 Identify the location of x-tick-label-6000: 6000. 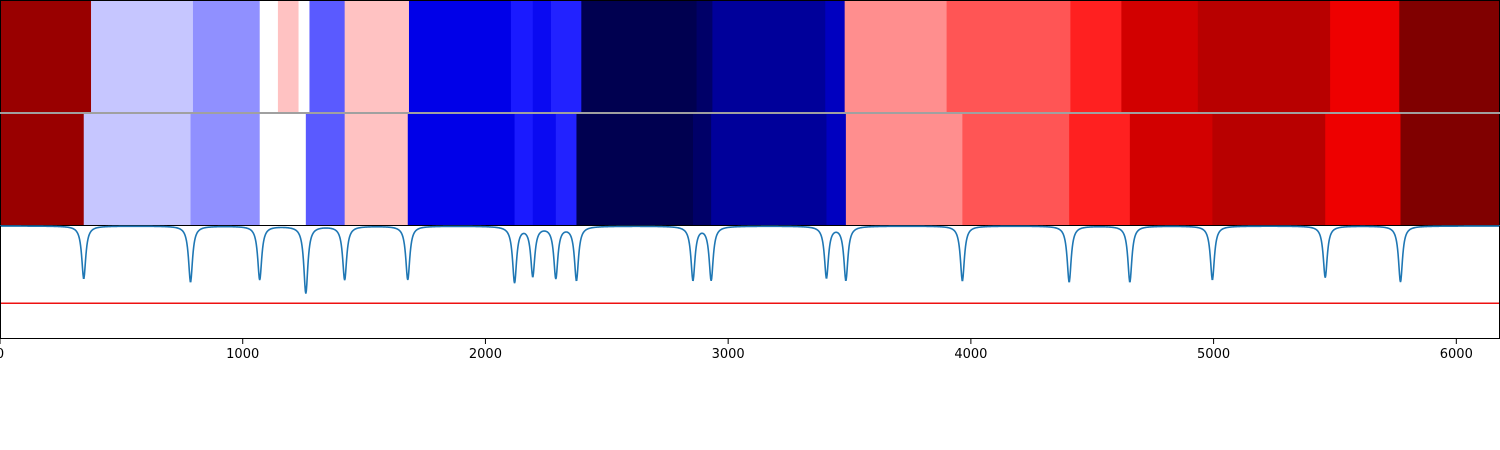
(1456, 354).